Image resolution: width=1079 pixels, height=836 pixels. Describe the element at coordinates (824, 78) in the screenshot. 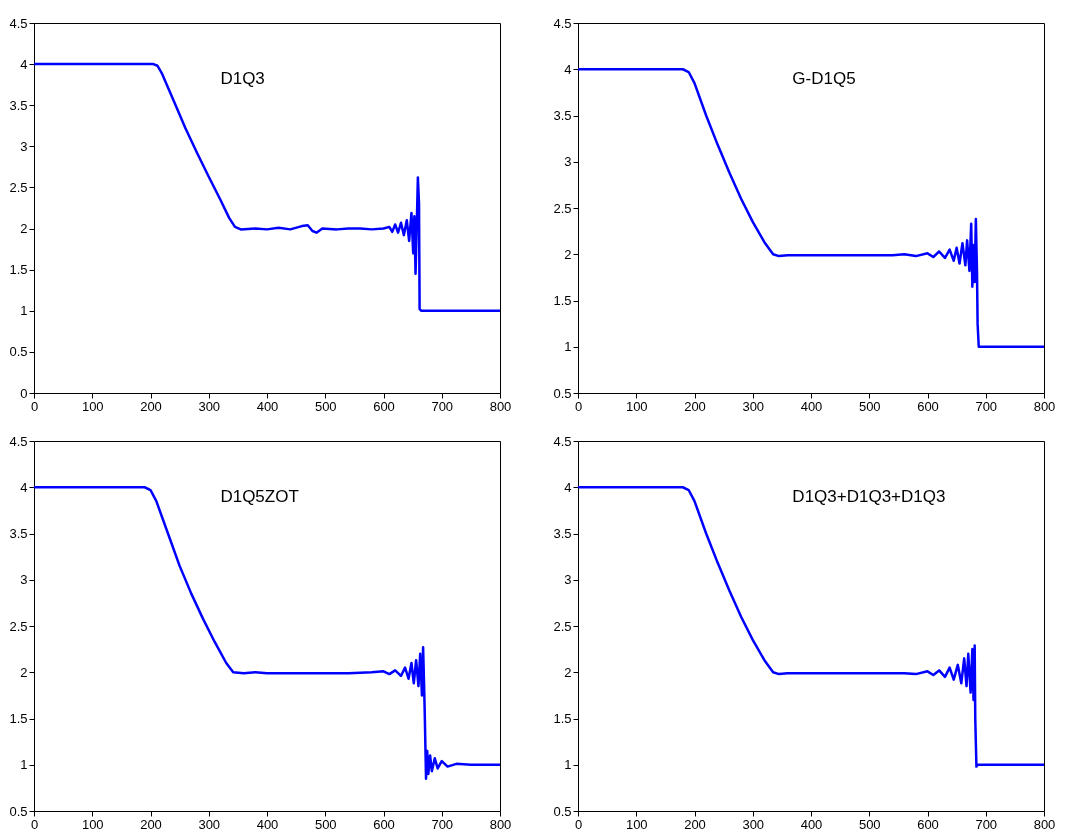

I see `annotation: G-D1Q5` at that location.